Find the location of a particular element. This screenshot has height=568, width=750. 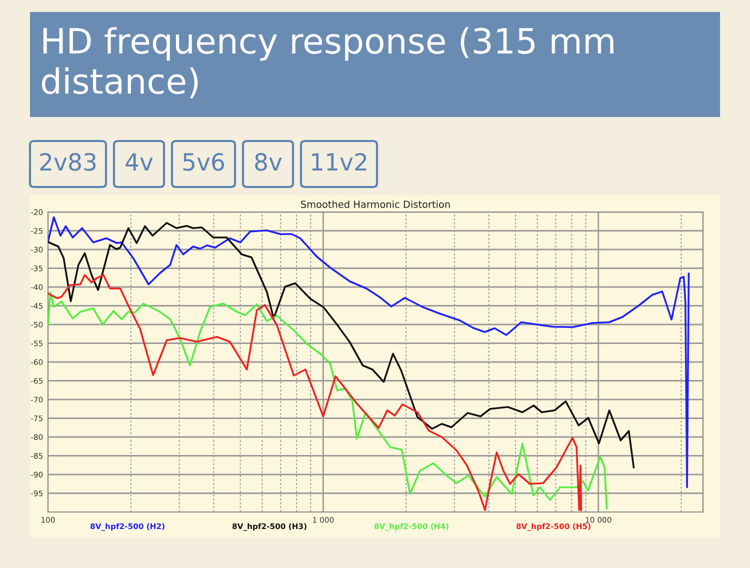

chart-subtitle: Smoothed Harmonic Distortion is located at coordinates (375, 204).